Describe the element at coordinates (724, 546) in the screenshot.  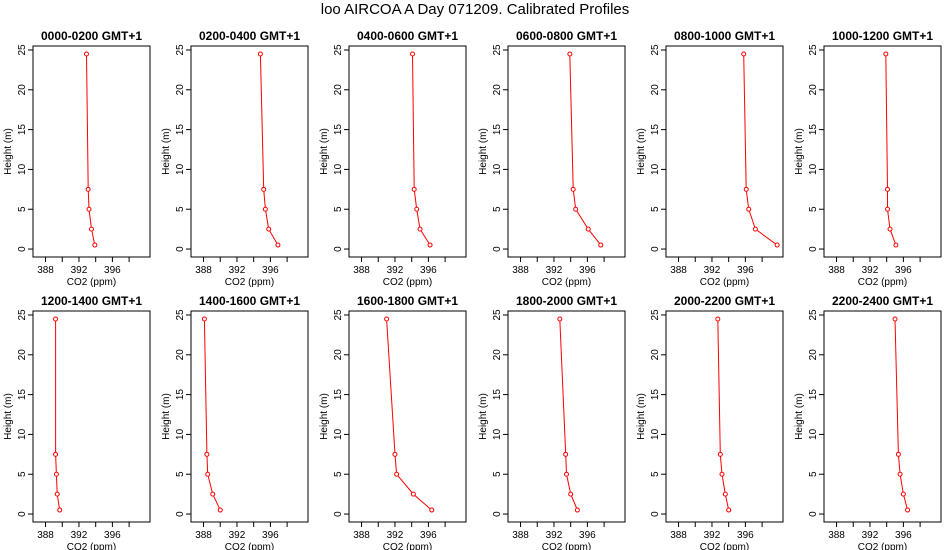
I see `x-axis-label: CO2 (ppm)` at that location.